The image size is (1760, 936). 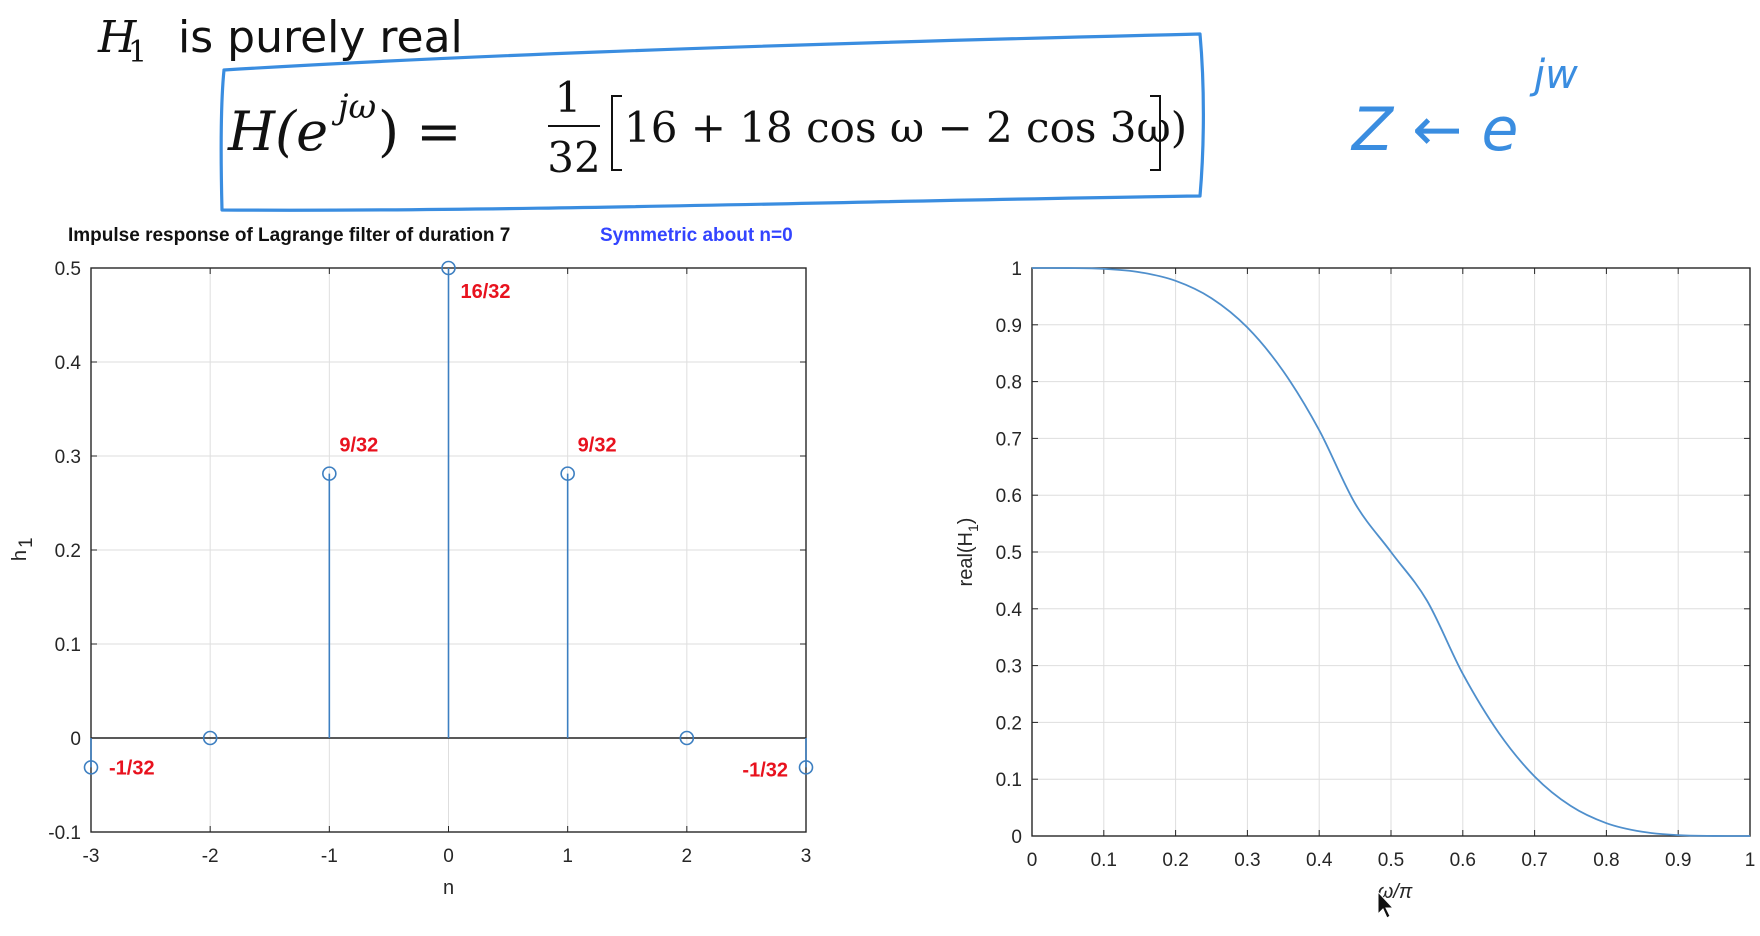 What do you see at coordinates (1175, 860) in the screenshot?
I see `x-tick-label: 0.2` at bounding box center [1175, 860].